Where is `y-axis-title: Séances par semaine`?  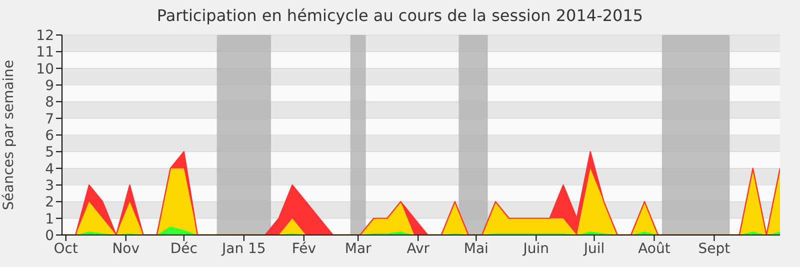 y-axis-title: Séances par semaine is located at coordinates (8, 135).